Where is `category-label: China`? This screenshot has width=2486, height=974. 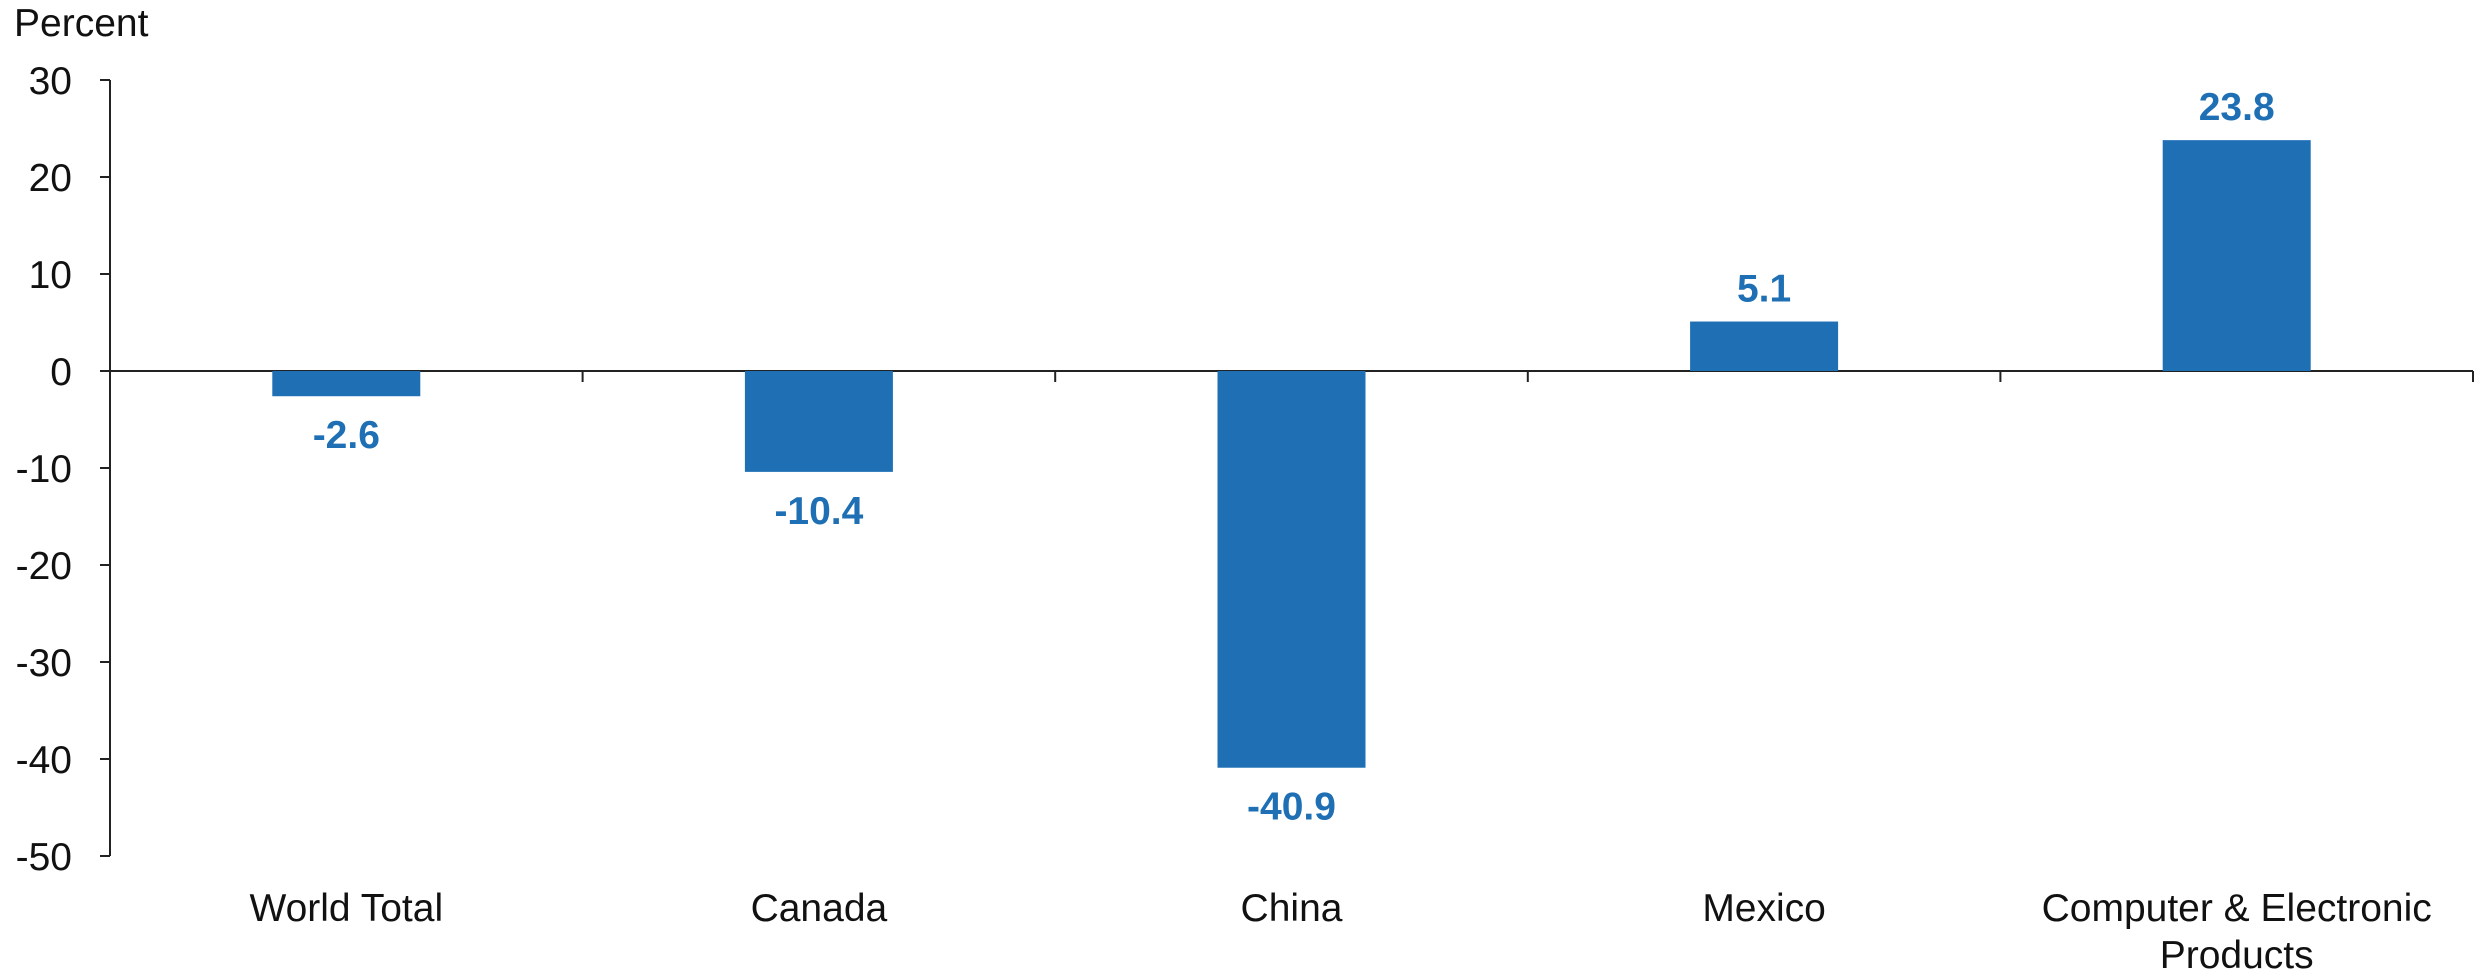
category-label: China is located at coordinates (1292, 908).